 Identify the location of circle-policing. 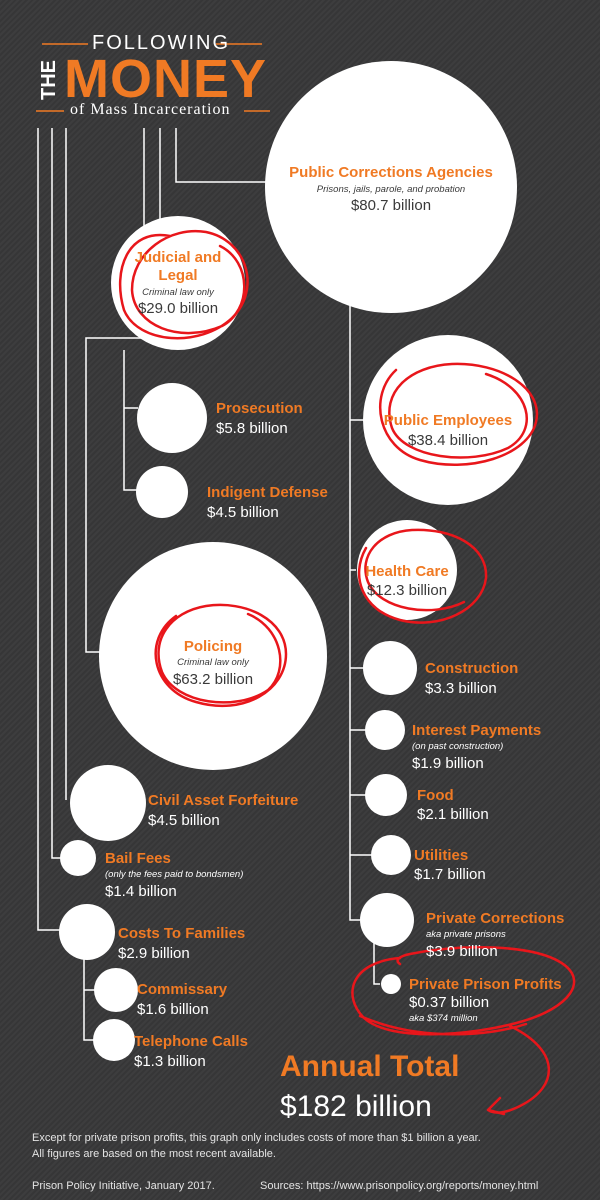
(213, 656).